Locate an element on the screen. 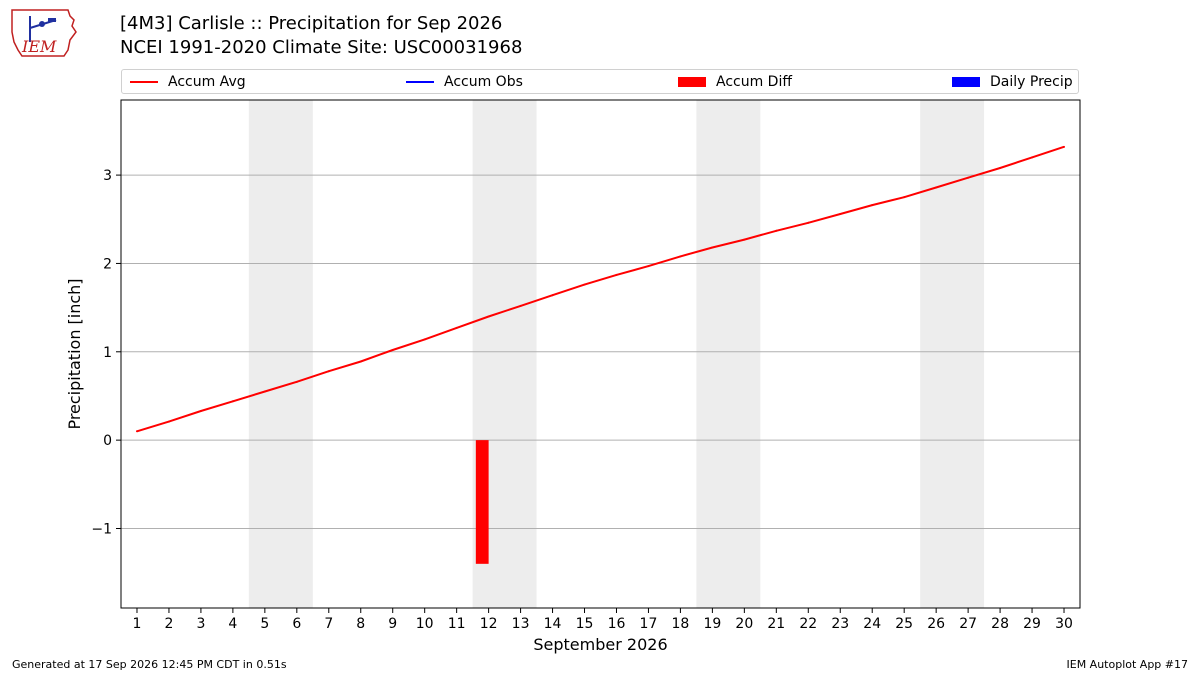 The width and height of the screenshot is (1200, 675). x-tick-label: 17 is located at coordinates (649, 624).